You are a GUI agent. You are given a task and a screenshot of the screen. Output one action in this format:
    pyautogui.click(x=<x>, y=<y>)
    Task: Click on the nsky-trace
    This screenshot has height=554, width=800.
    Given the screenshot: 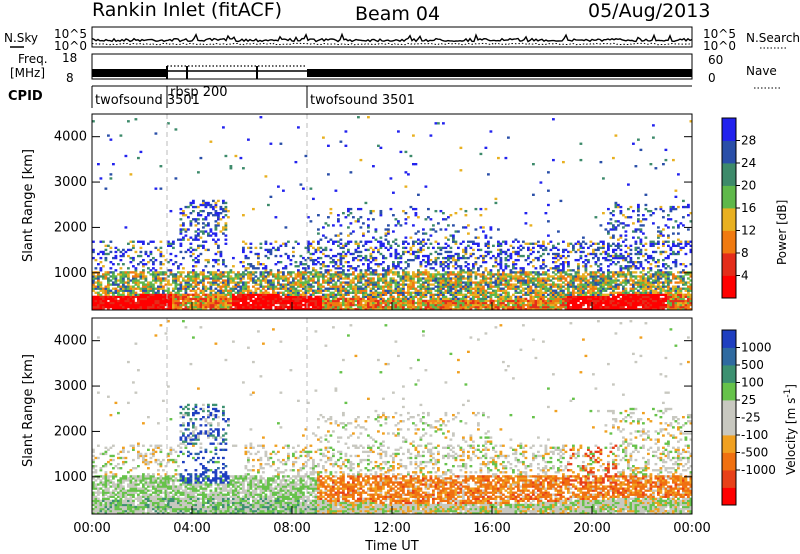 What is the action you would take?
    pyautogui.click(x=392, y=37)
    